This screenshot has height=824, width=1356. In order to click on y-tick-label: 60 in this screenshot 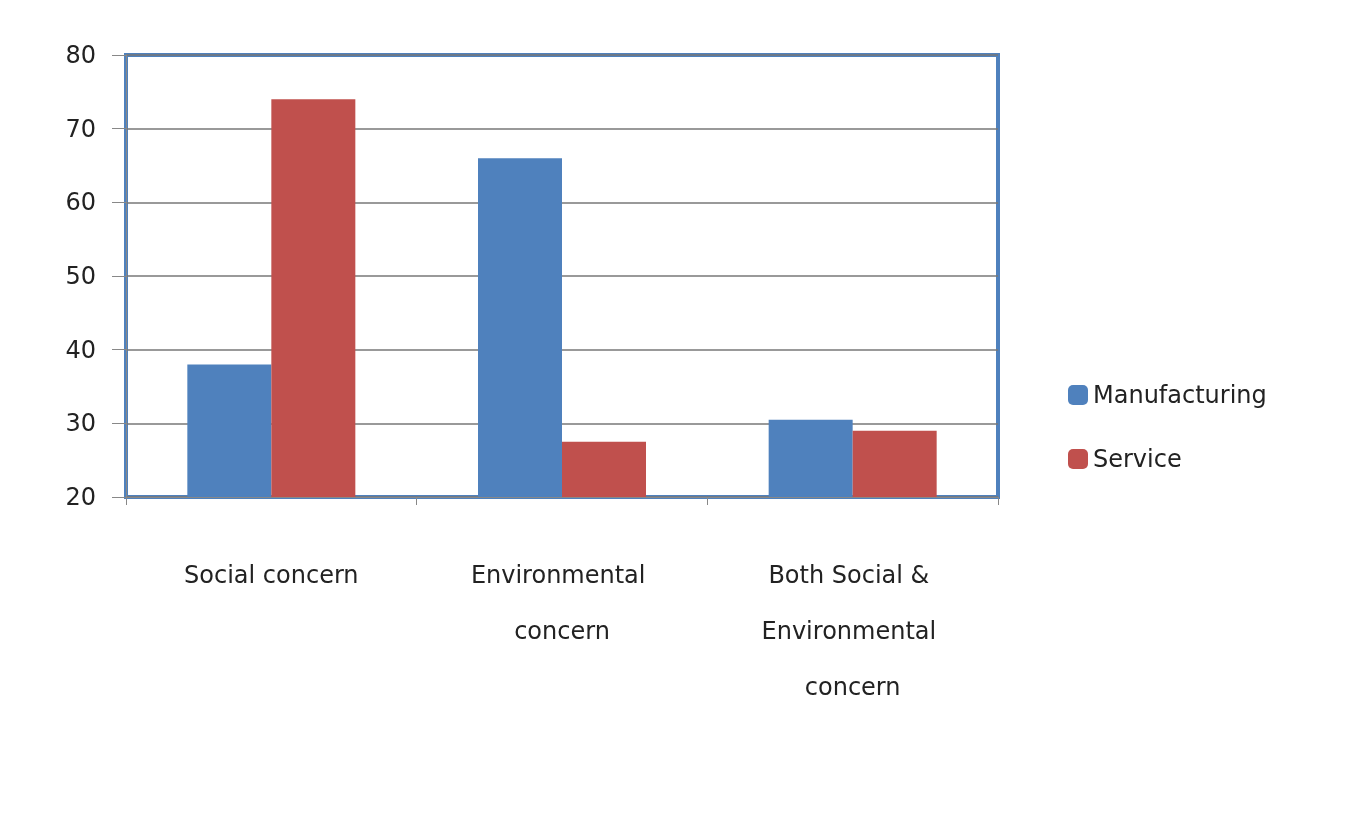, I will do `click(80, 202)`.